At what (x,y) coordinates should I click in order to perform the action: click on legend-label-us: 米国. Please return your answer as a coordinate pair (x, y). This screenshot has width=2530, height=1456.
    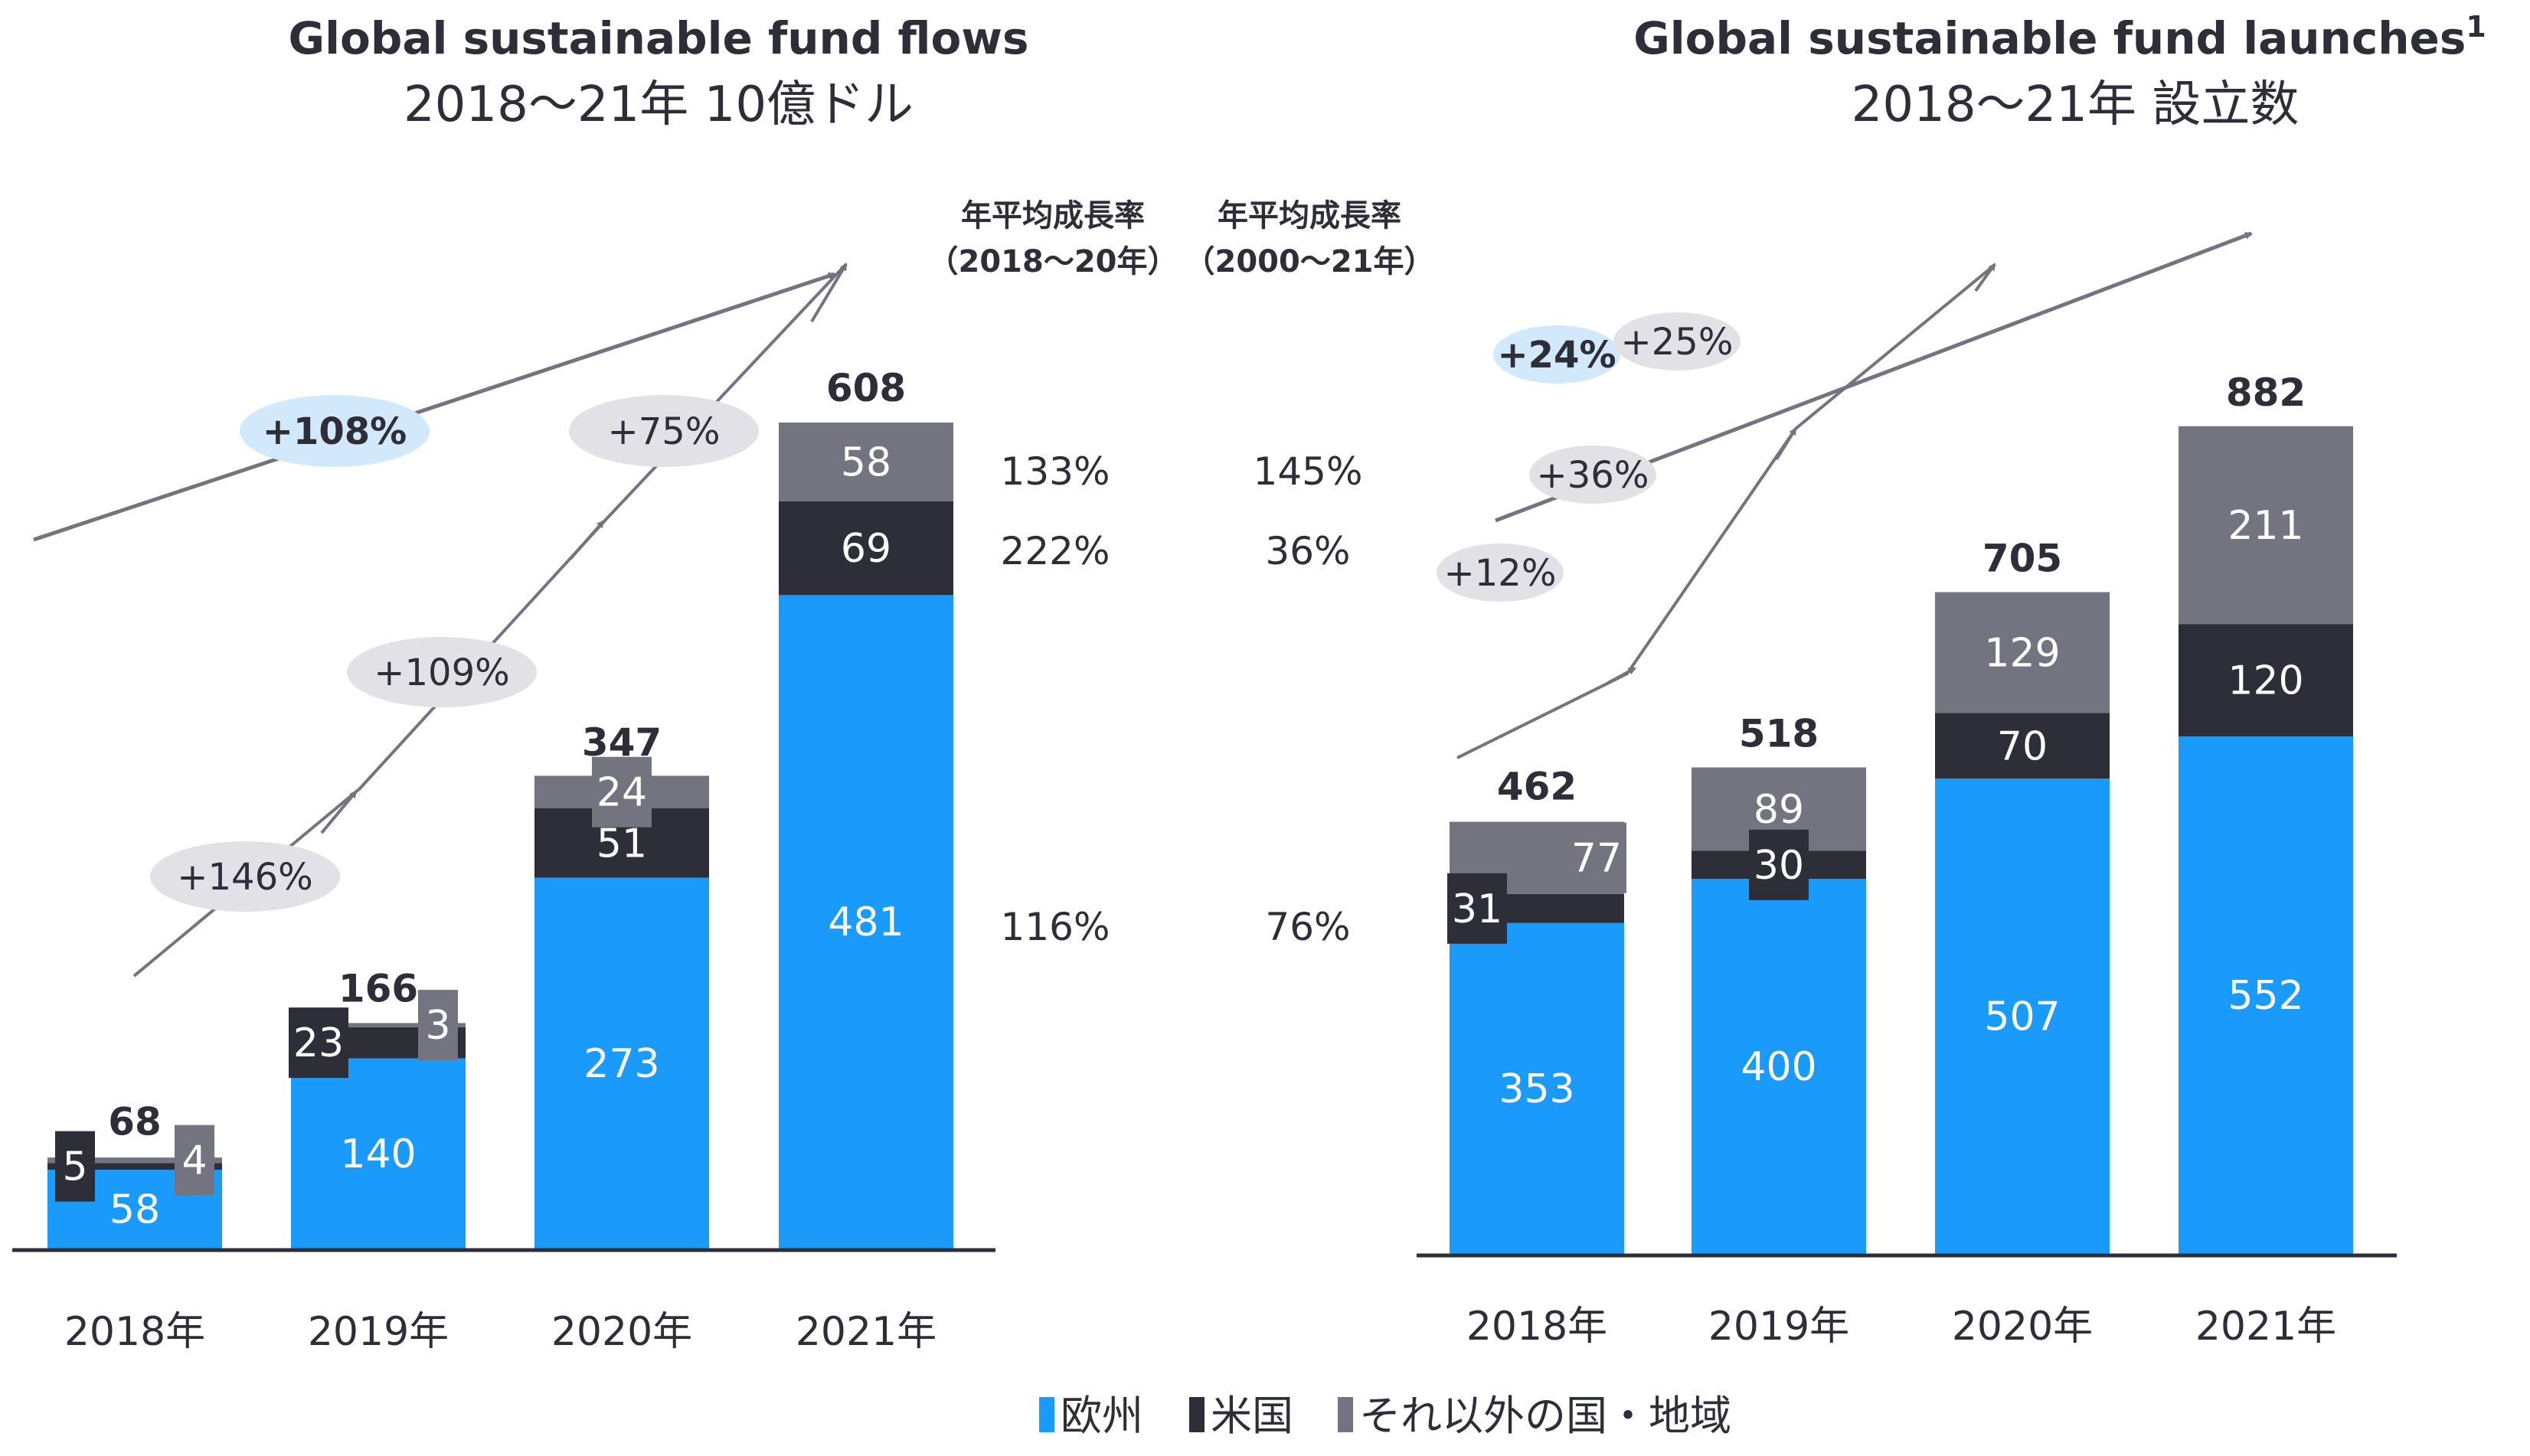
    Looking at the image, I should click on (1252, 1416).